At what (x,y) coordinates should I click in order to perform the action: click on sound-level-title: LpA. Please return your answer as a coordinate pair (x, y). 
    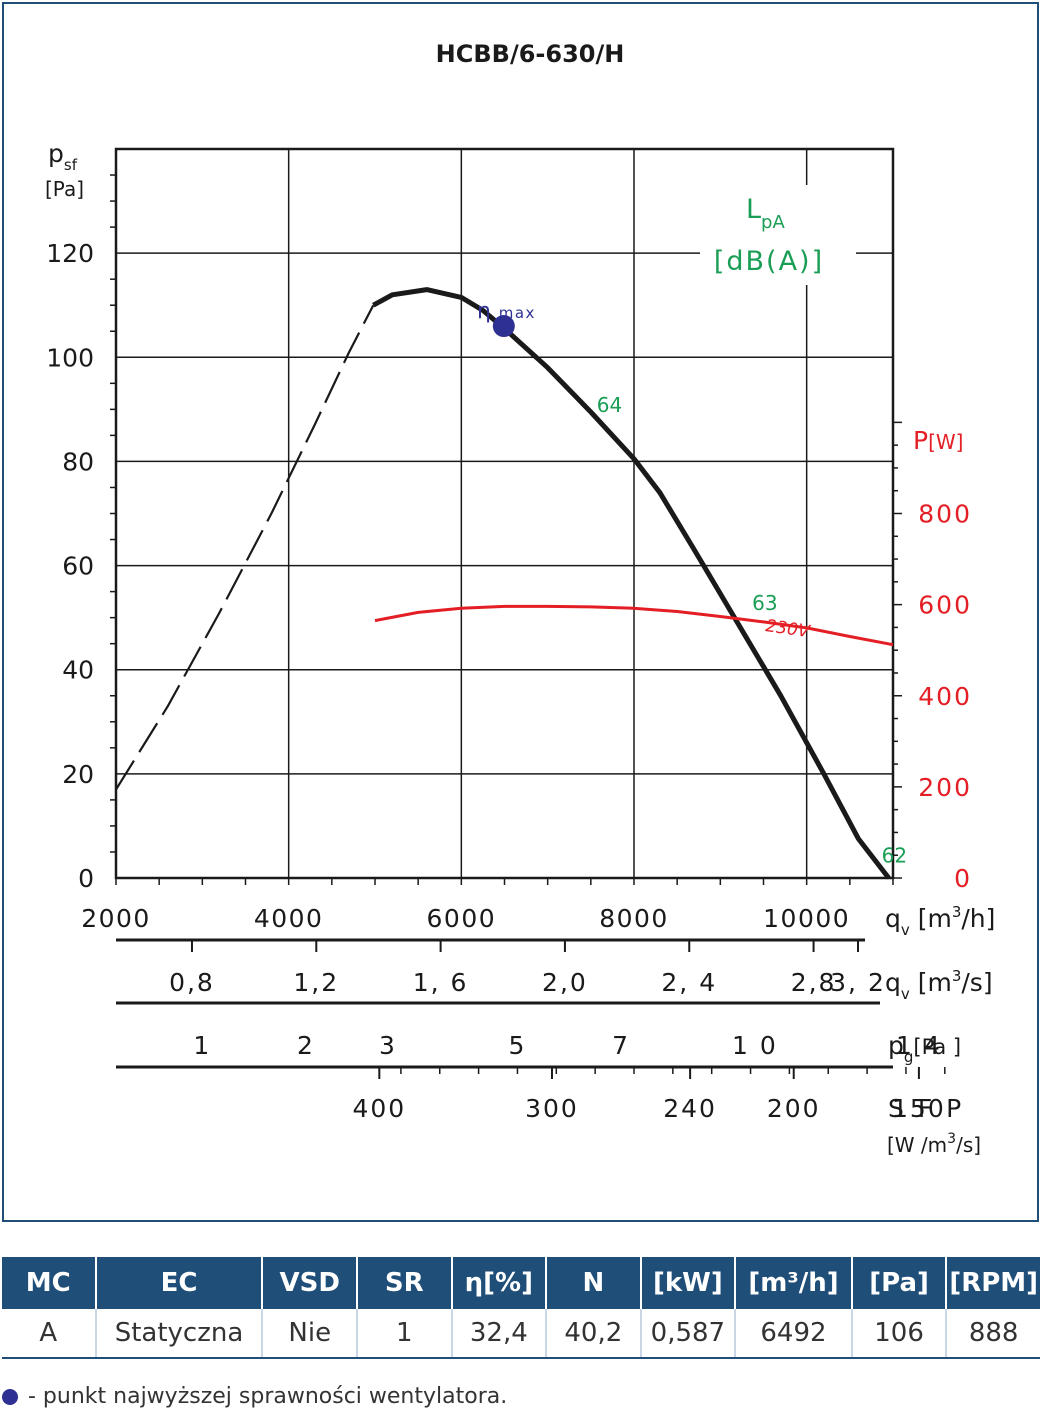
    Looking at the image, I should click on (765, 213).